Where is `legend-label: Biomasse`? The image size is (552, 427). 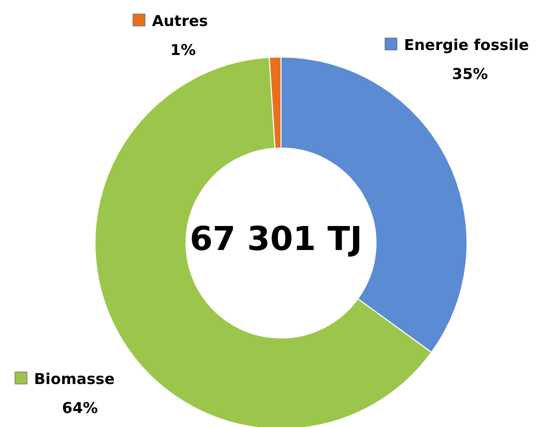
legend-label: Biomasse is located at coordinates (74, 379).